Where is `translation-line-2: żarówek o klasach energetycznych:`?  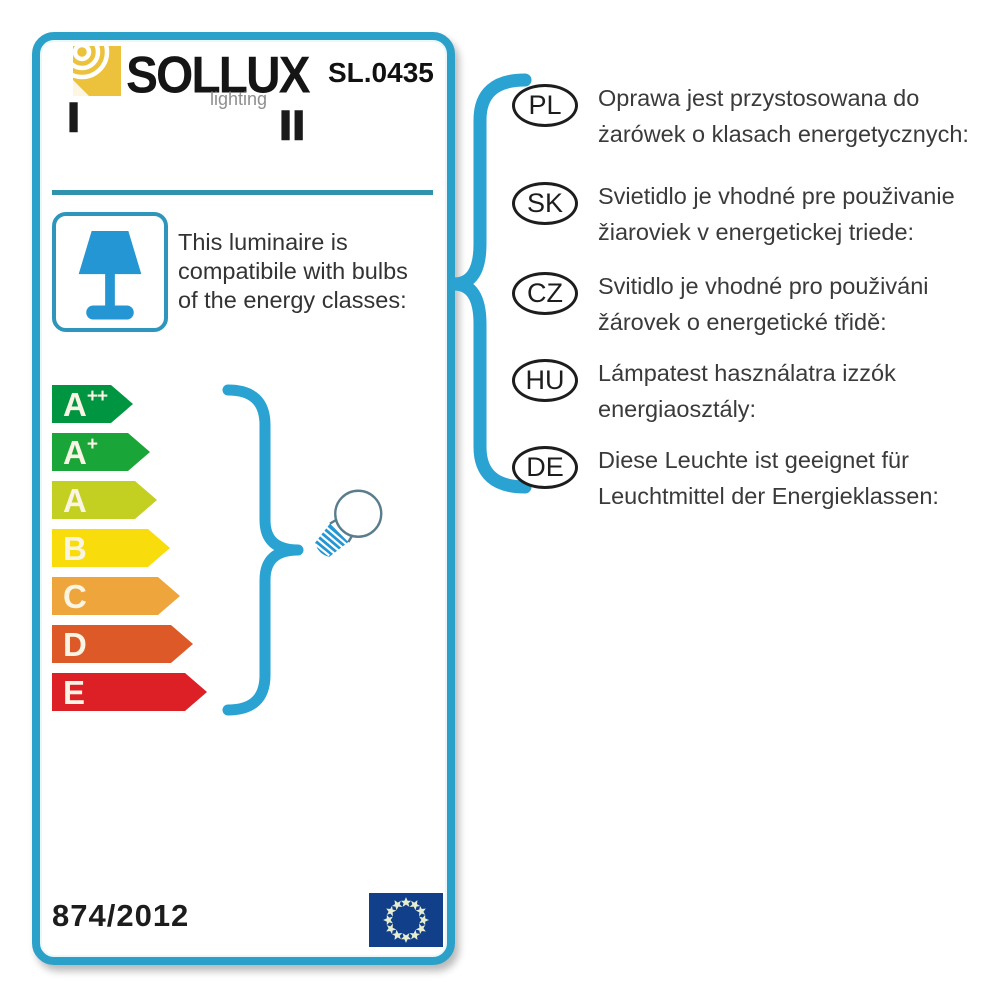 translation-line-2: żarówek o klasach energetycznych: is located at coordinates (783, 134).